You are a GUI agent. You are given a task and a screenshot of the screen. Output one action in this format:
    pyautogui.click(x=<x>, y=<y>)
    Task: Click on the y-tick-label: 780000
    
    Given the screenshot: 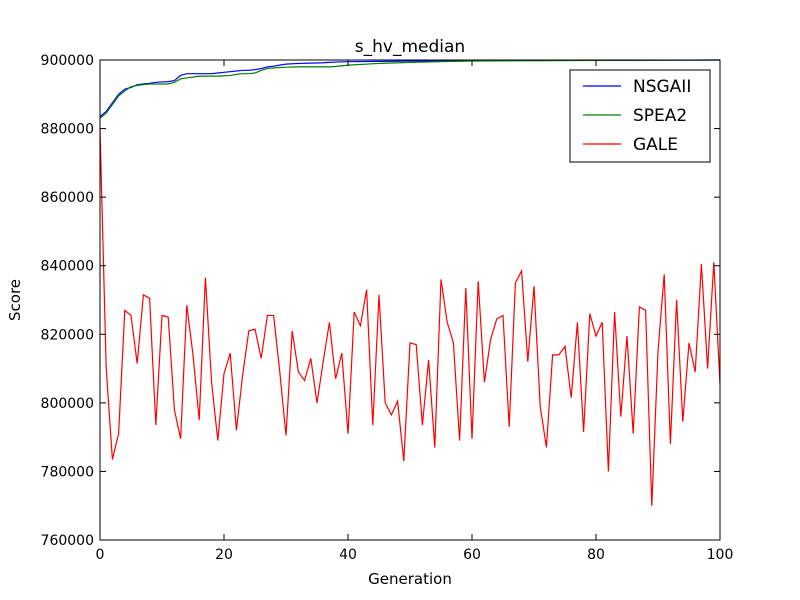 What is the action you would take?
    pyautogui.click(x=67, y=472)
    